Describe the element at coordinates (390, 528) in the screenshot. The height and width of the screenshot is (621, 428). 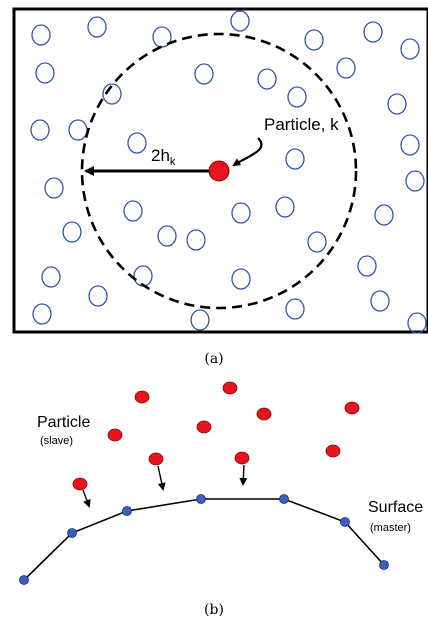
I see `surface-sublabel: (master)` at that location.